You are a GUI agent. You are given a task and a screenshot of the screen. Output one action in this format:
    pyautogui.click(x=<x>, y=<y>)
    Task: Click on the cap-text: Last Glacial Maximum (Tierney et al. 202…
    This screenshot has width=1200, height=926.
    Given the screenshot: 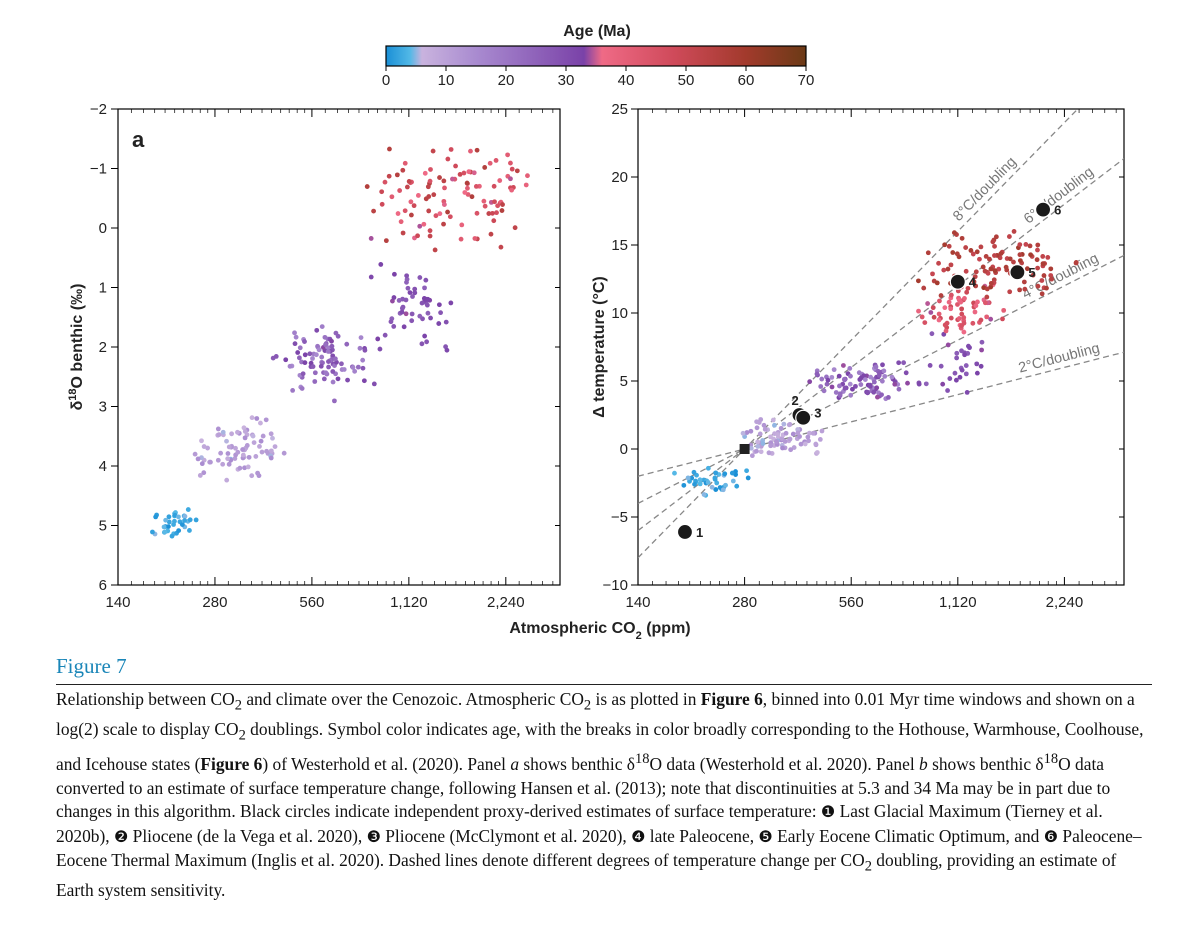 What is the action you would take?
    pyautogui.click(x=579, y=823)
    